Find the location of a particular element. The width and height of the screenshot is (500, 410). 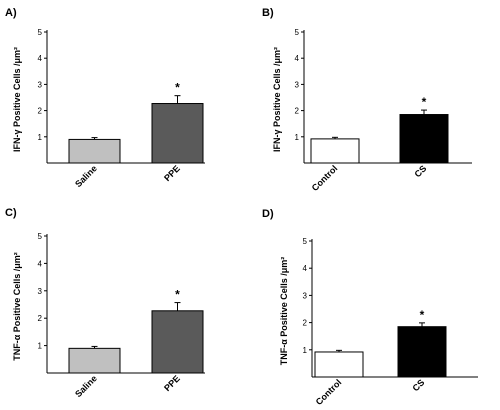

panel-letter: A) is located at coordinates (11, 13).